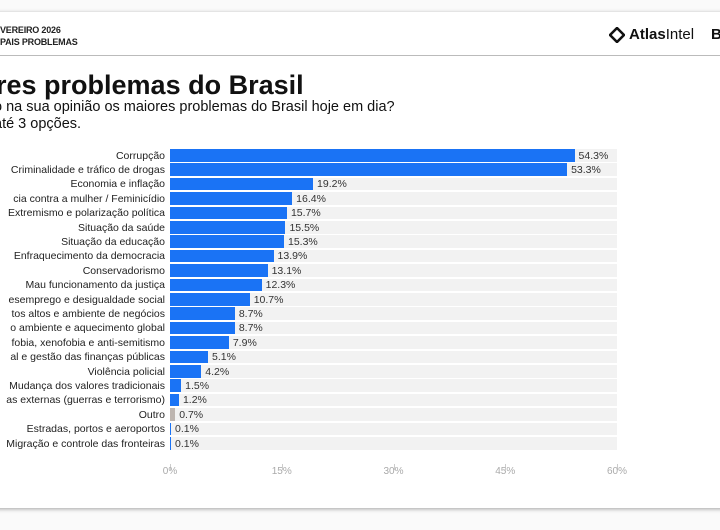 The height and width of the screenshot is (530, 720). What do you see at coordinates (88, 313) in the screenshot?
I see `category-label: tos altos e ambiente de negócios` at bounding box center [88, 313].